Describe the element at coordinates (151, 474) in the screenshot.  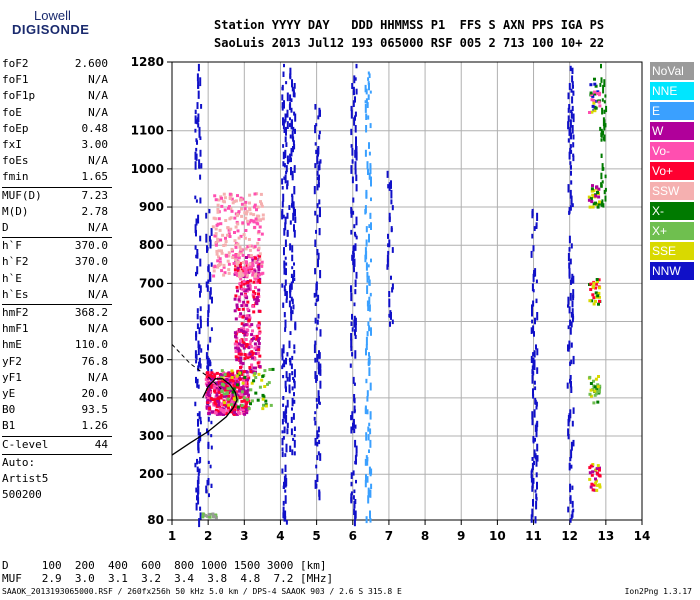
I see `y-tick-label: 200` at that location.